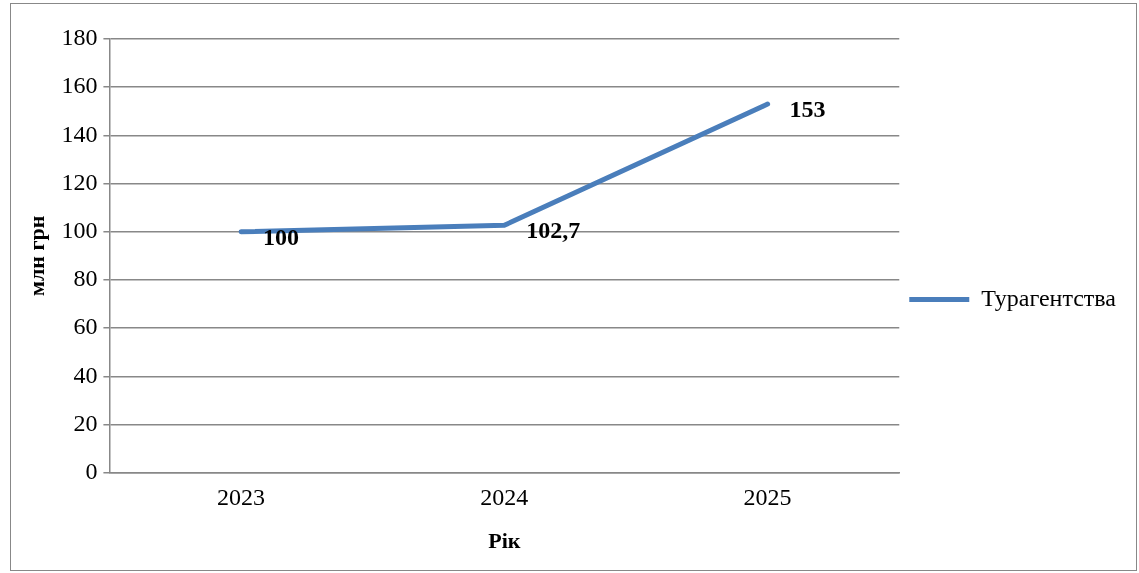  What do you see at coordinates (85, 326) in the screenshot?
I see `y-tick-label: 60` at bounding box center [85, 326].